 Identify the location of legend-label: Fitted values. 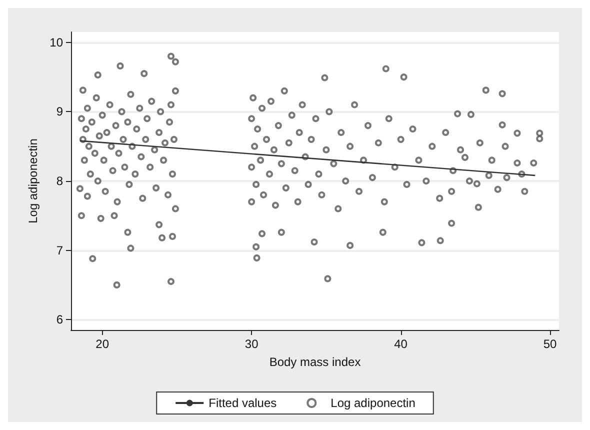
(242, 403).